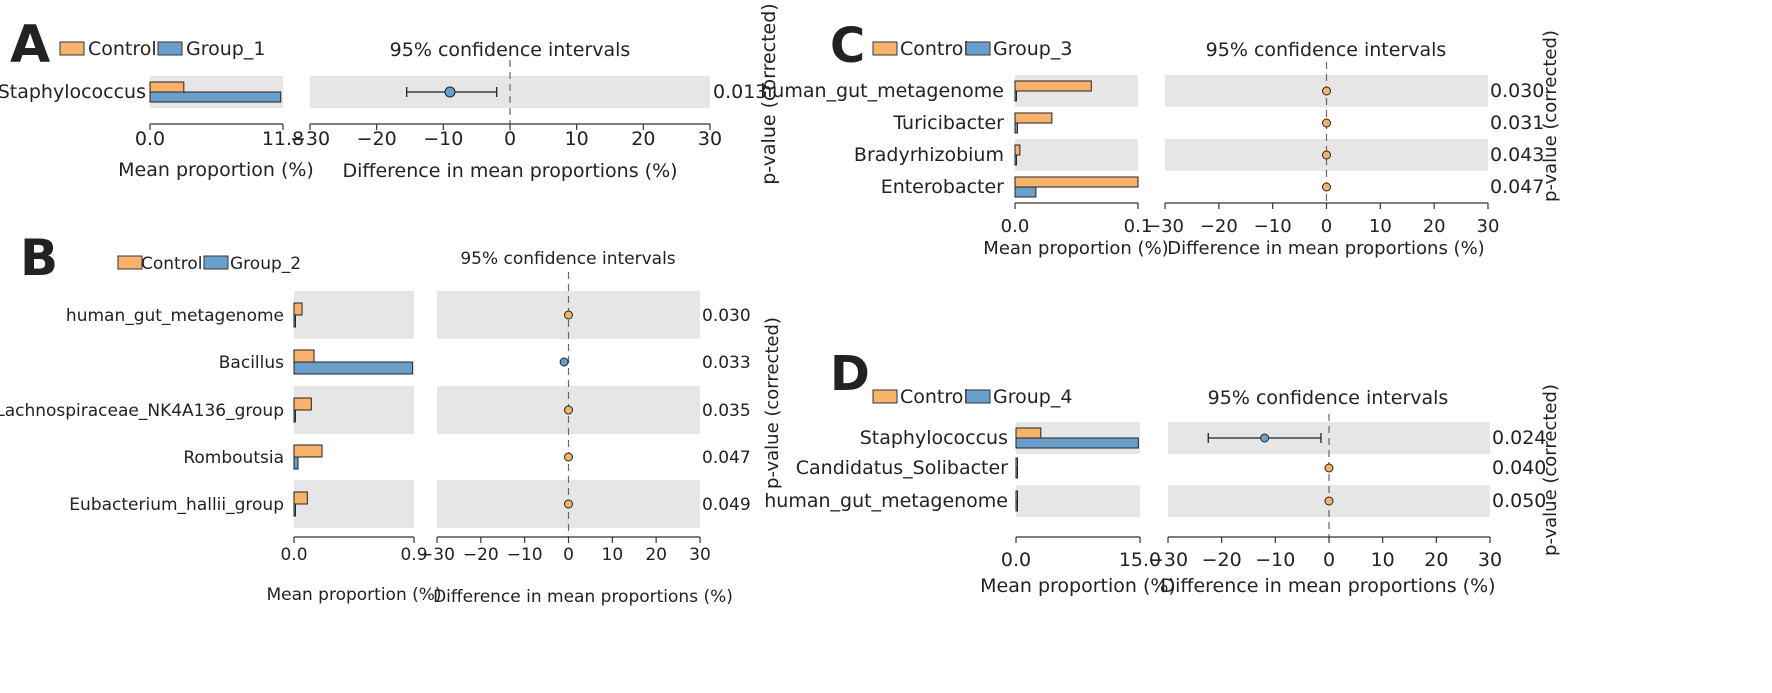 This screenshot has height=693, width=1772. I want to click on p-value: 0.031, so click(1517, 123).